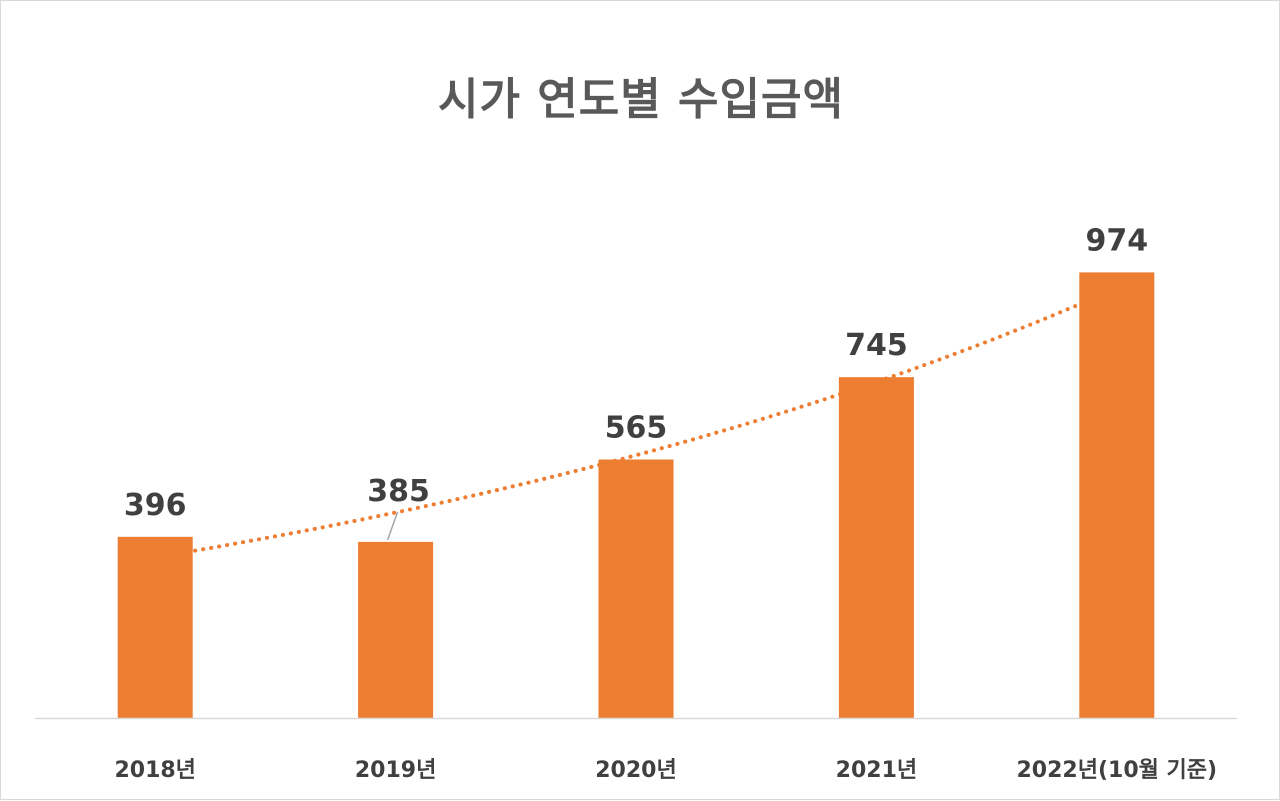 The width and height of the screenshot is (1280, 801). I want to click on x-tick-label-4: 2022년(10월 기준), so click(1117, 770).